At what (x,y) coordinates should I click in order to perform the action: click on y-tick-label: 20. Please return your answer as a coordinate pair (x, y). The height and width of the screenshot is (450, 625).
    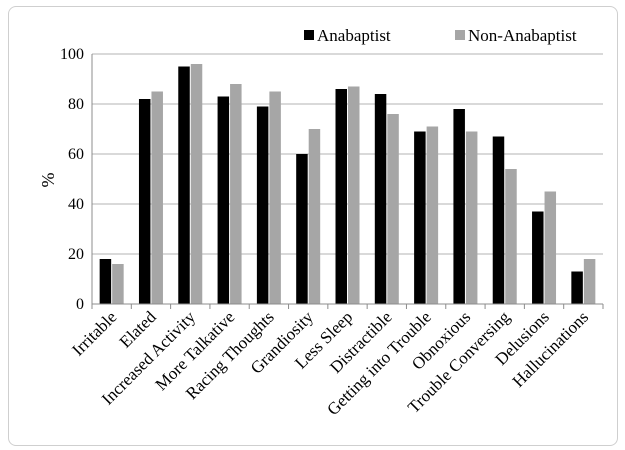
    Looking at the image, I should click on (76, 254).